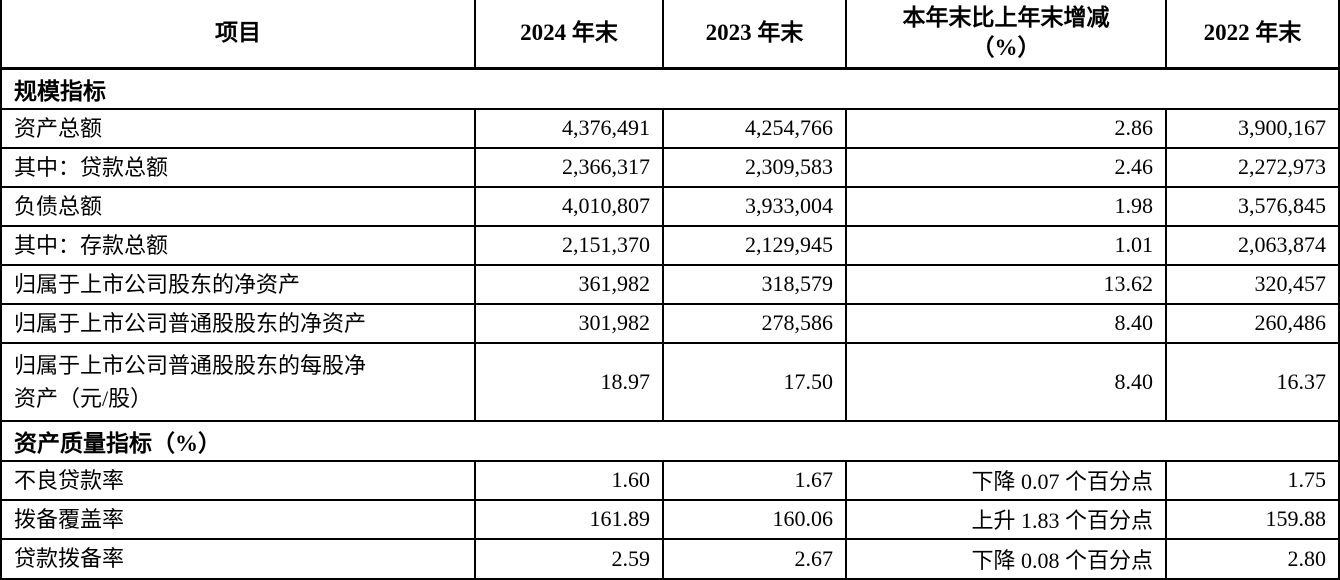 This screenshot has height=580, width=1340. What do you see at coordinates (569, 35) in the screenshot?
I see `col-header-2024: 2024 年末` at bounding box center [569, 35].